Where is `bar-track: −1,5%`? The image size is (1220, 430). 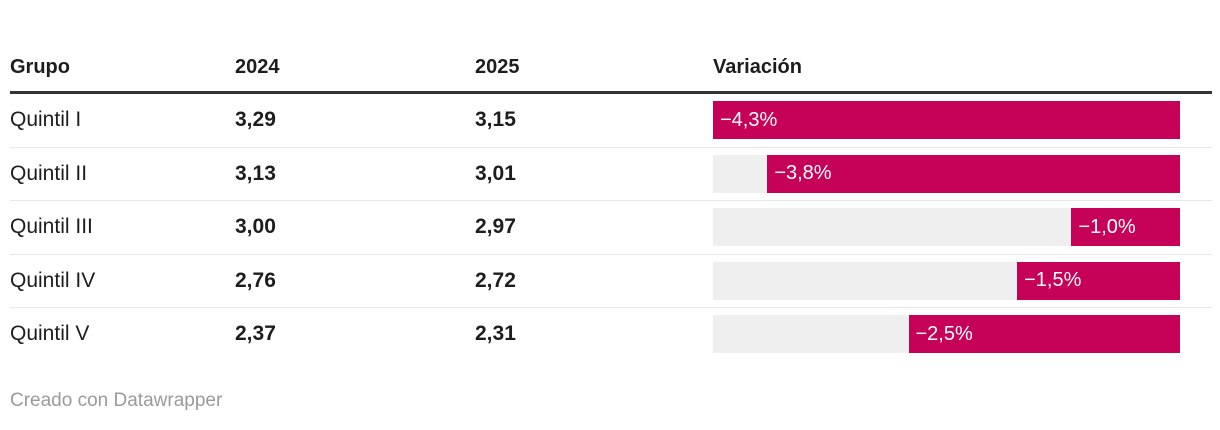 bar-track: −1,5% is located at coordinates (946, 280).